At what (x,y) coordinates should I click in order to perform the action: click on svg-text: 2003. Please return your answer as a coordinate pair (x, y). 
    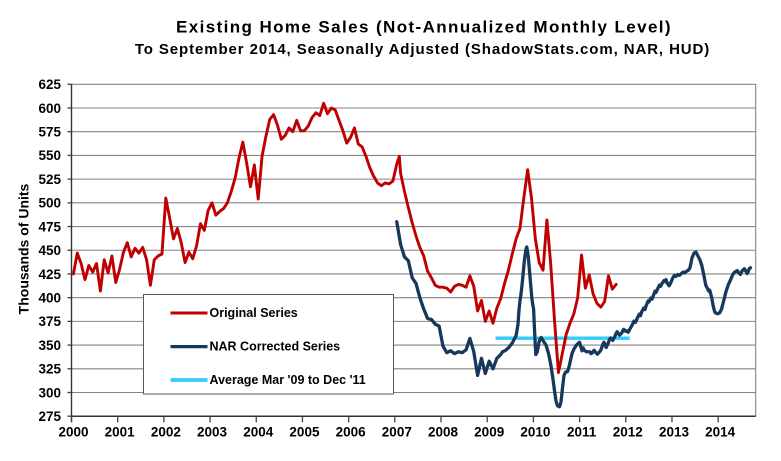
    Looking at the image, I should click on (212, 432).